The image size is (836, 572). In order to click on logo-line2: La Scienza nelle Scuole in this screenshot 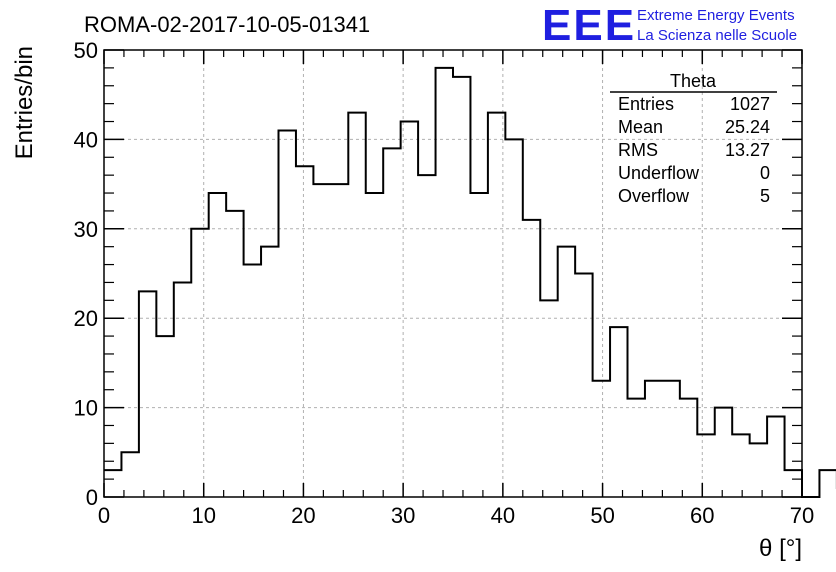, I will do `click(717, 35)`.